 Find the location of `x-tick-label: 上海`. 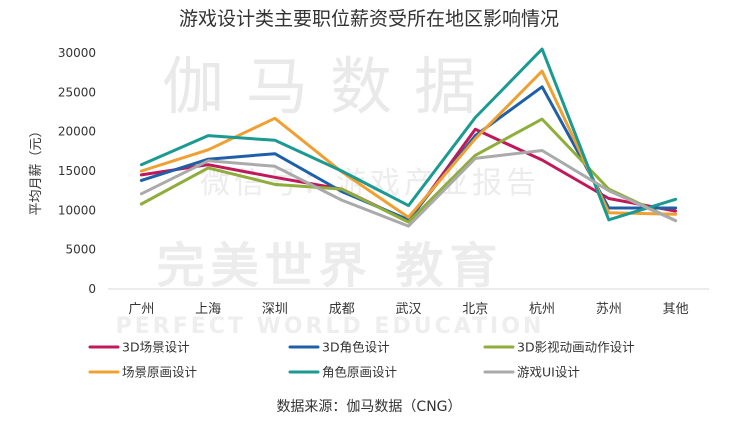

x-tick-label: 上海 is located at coordinates (208, 309).